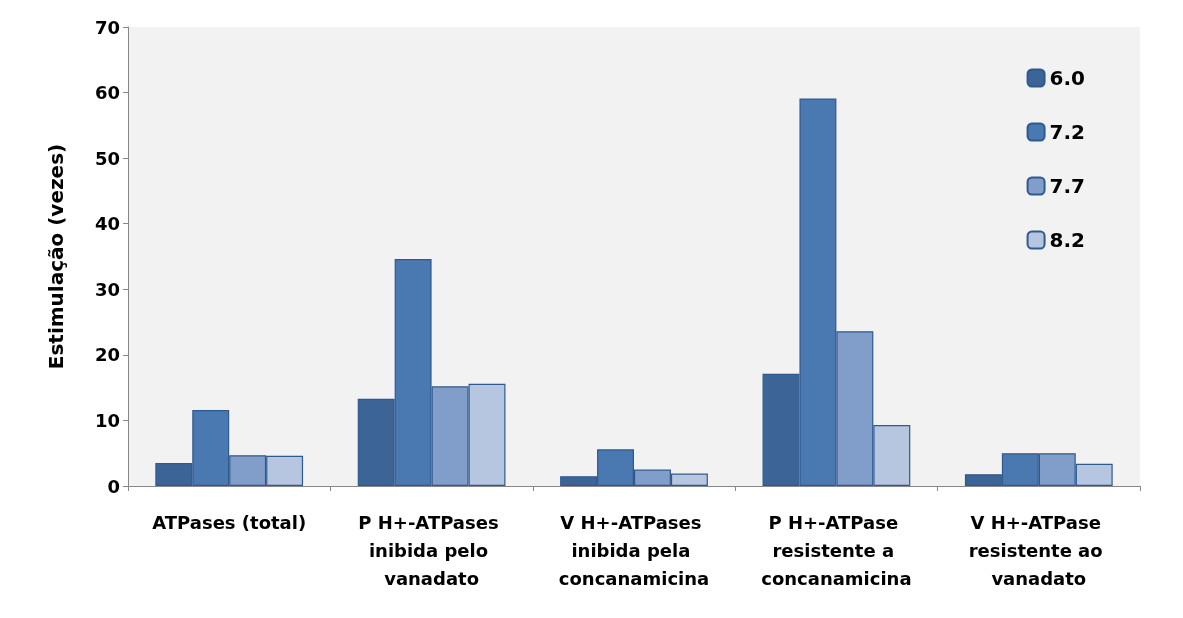 The height and width of the screenshot is (618, 1183). I want to click on legend-label: 7.7, so click(1067, 186).